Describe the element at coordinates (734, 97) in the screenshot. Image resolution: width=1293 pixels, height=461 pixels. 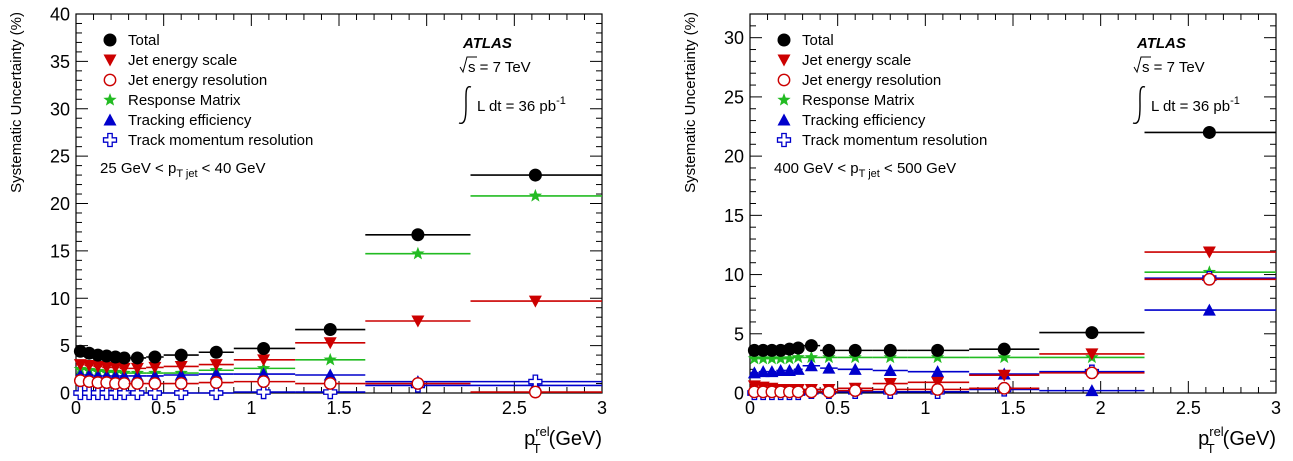
I see `y-tick-label: 25` at that location.